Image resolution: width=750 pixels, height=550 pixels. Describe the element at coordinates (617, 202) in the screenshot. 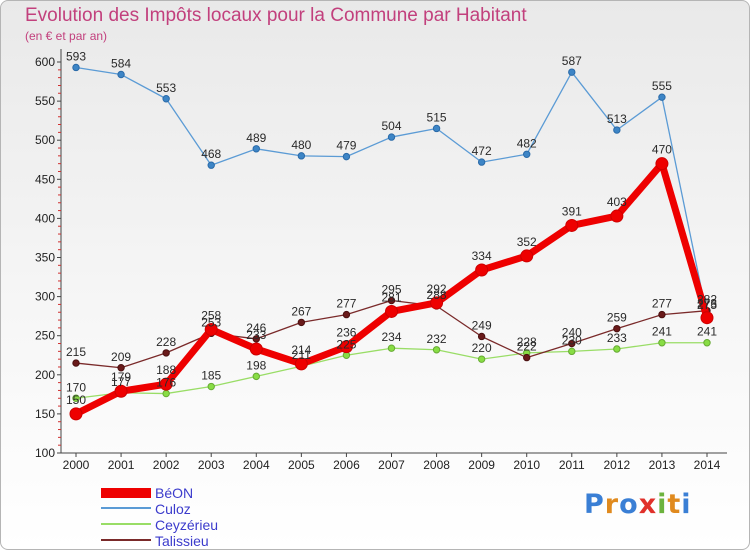

I see `data-label-beon: 403` at that location.